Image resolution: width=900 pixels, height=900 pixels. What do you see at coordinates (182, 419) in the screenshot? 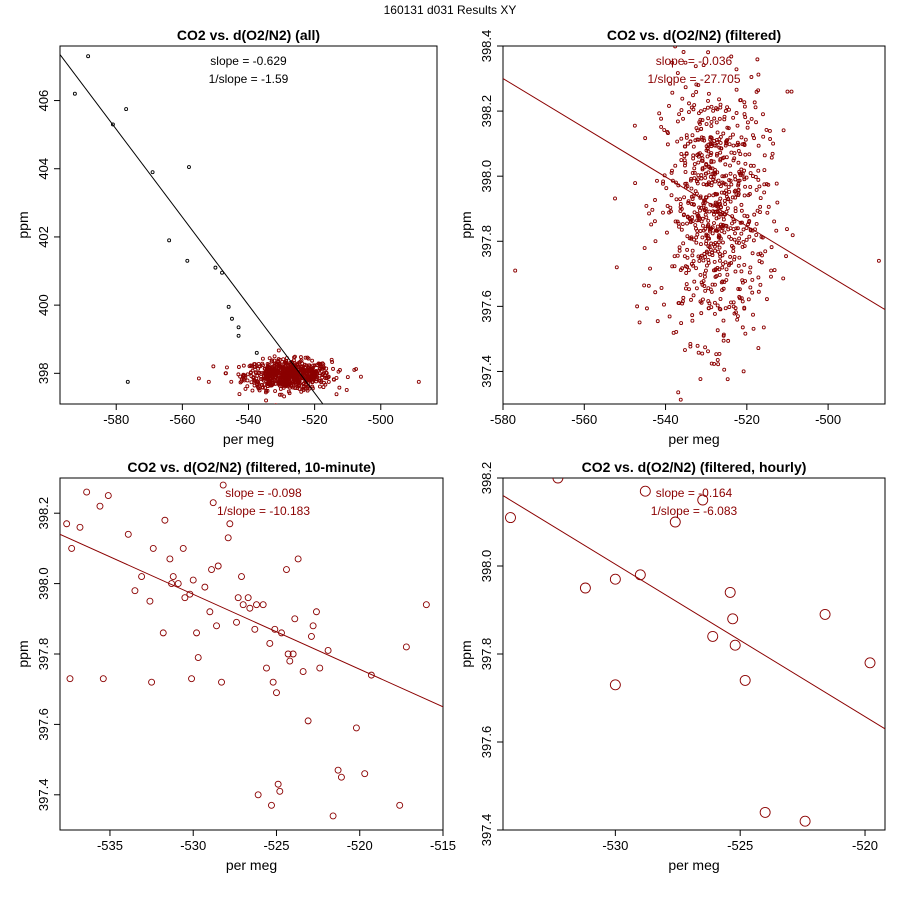
I see `x-tick-label: -560` at bounding box center [182, 419].